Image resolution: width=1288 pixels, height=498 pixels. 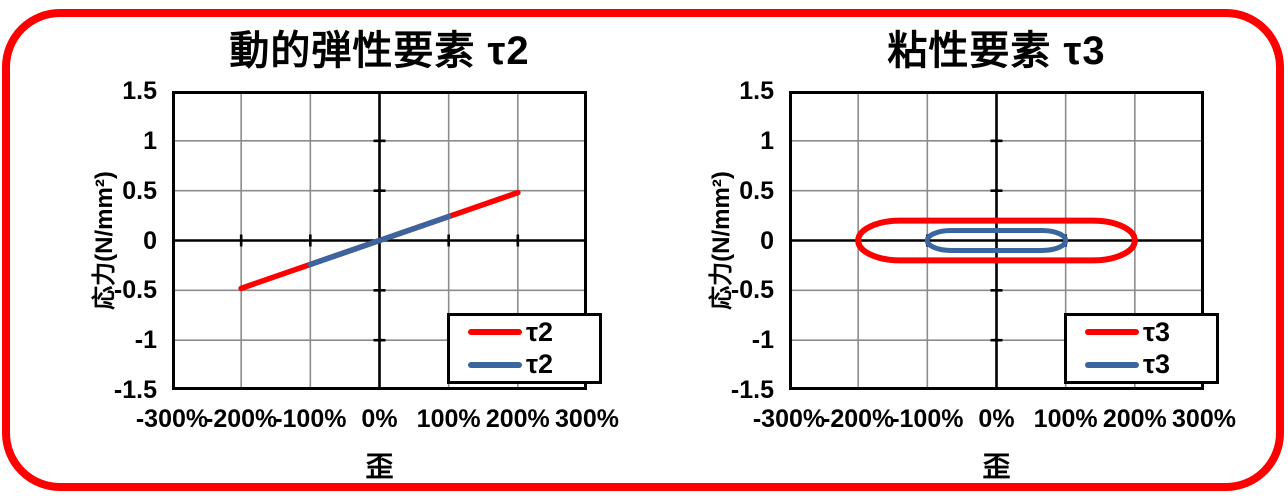 What do you see at coordinates (996, 51) in the screenshot?
I see `chart-title: 粘性要素 τ3` at bounding box center [996, 51].